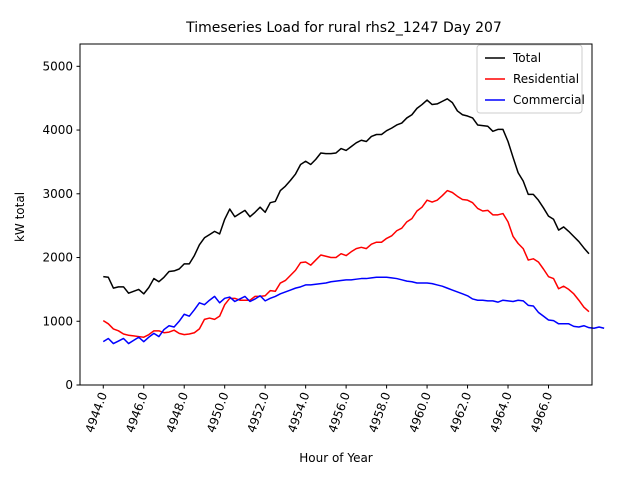 This screenshot has height=480, width=640. I want to click on y-tick-label: 3000, so click(57, 194).